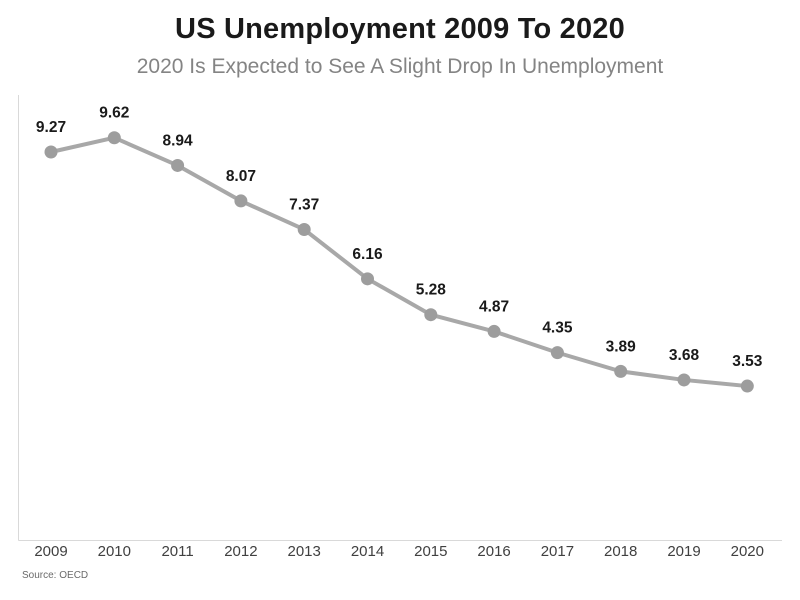 The width and height of the screenshot is (800, 600). What do you see at coordinates (747, 361) in the screenshot?
I see `data-label-2020: 3.53` at bounding box center [747, 361].